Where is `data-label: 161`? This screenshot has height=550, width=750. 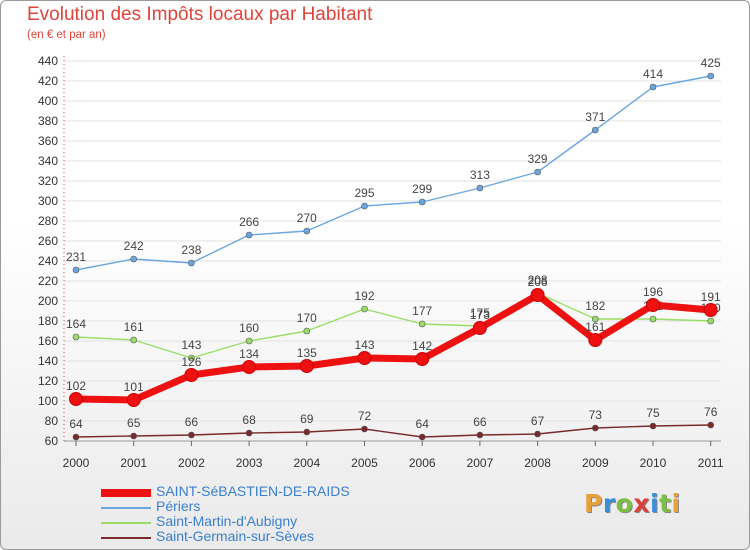 data-label: 161 is located at coordinates (595, 327).